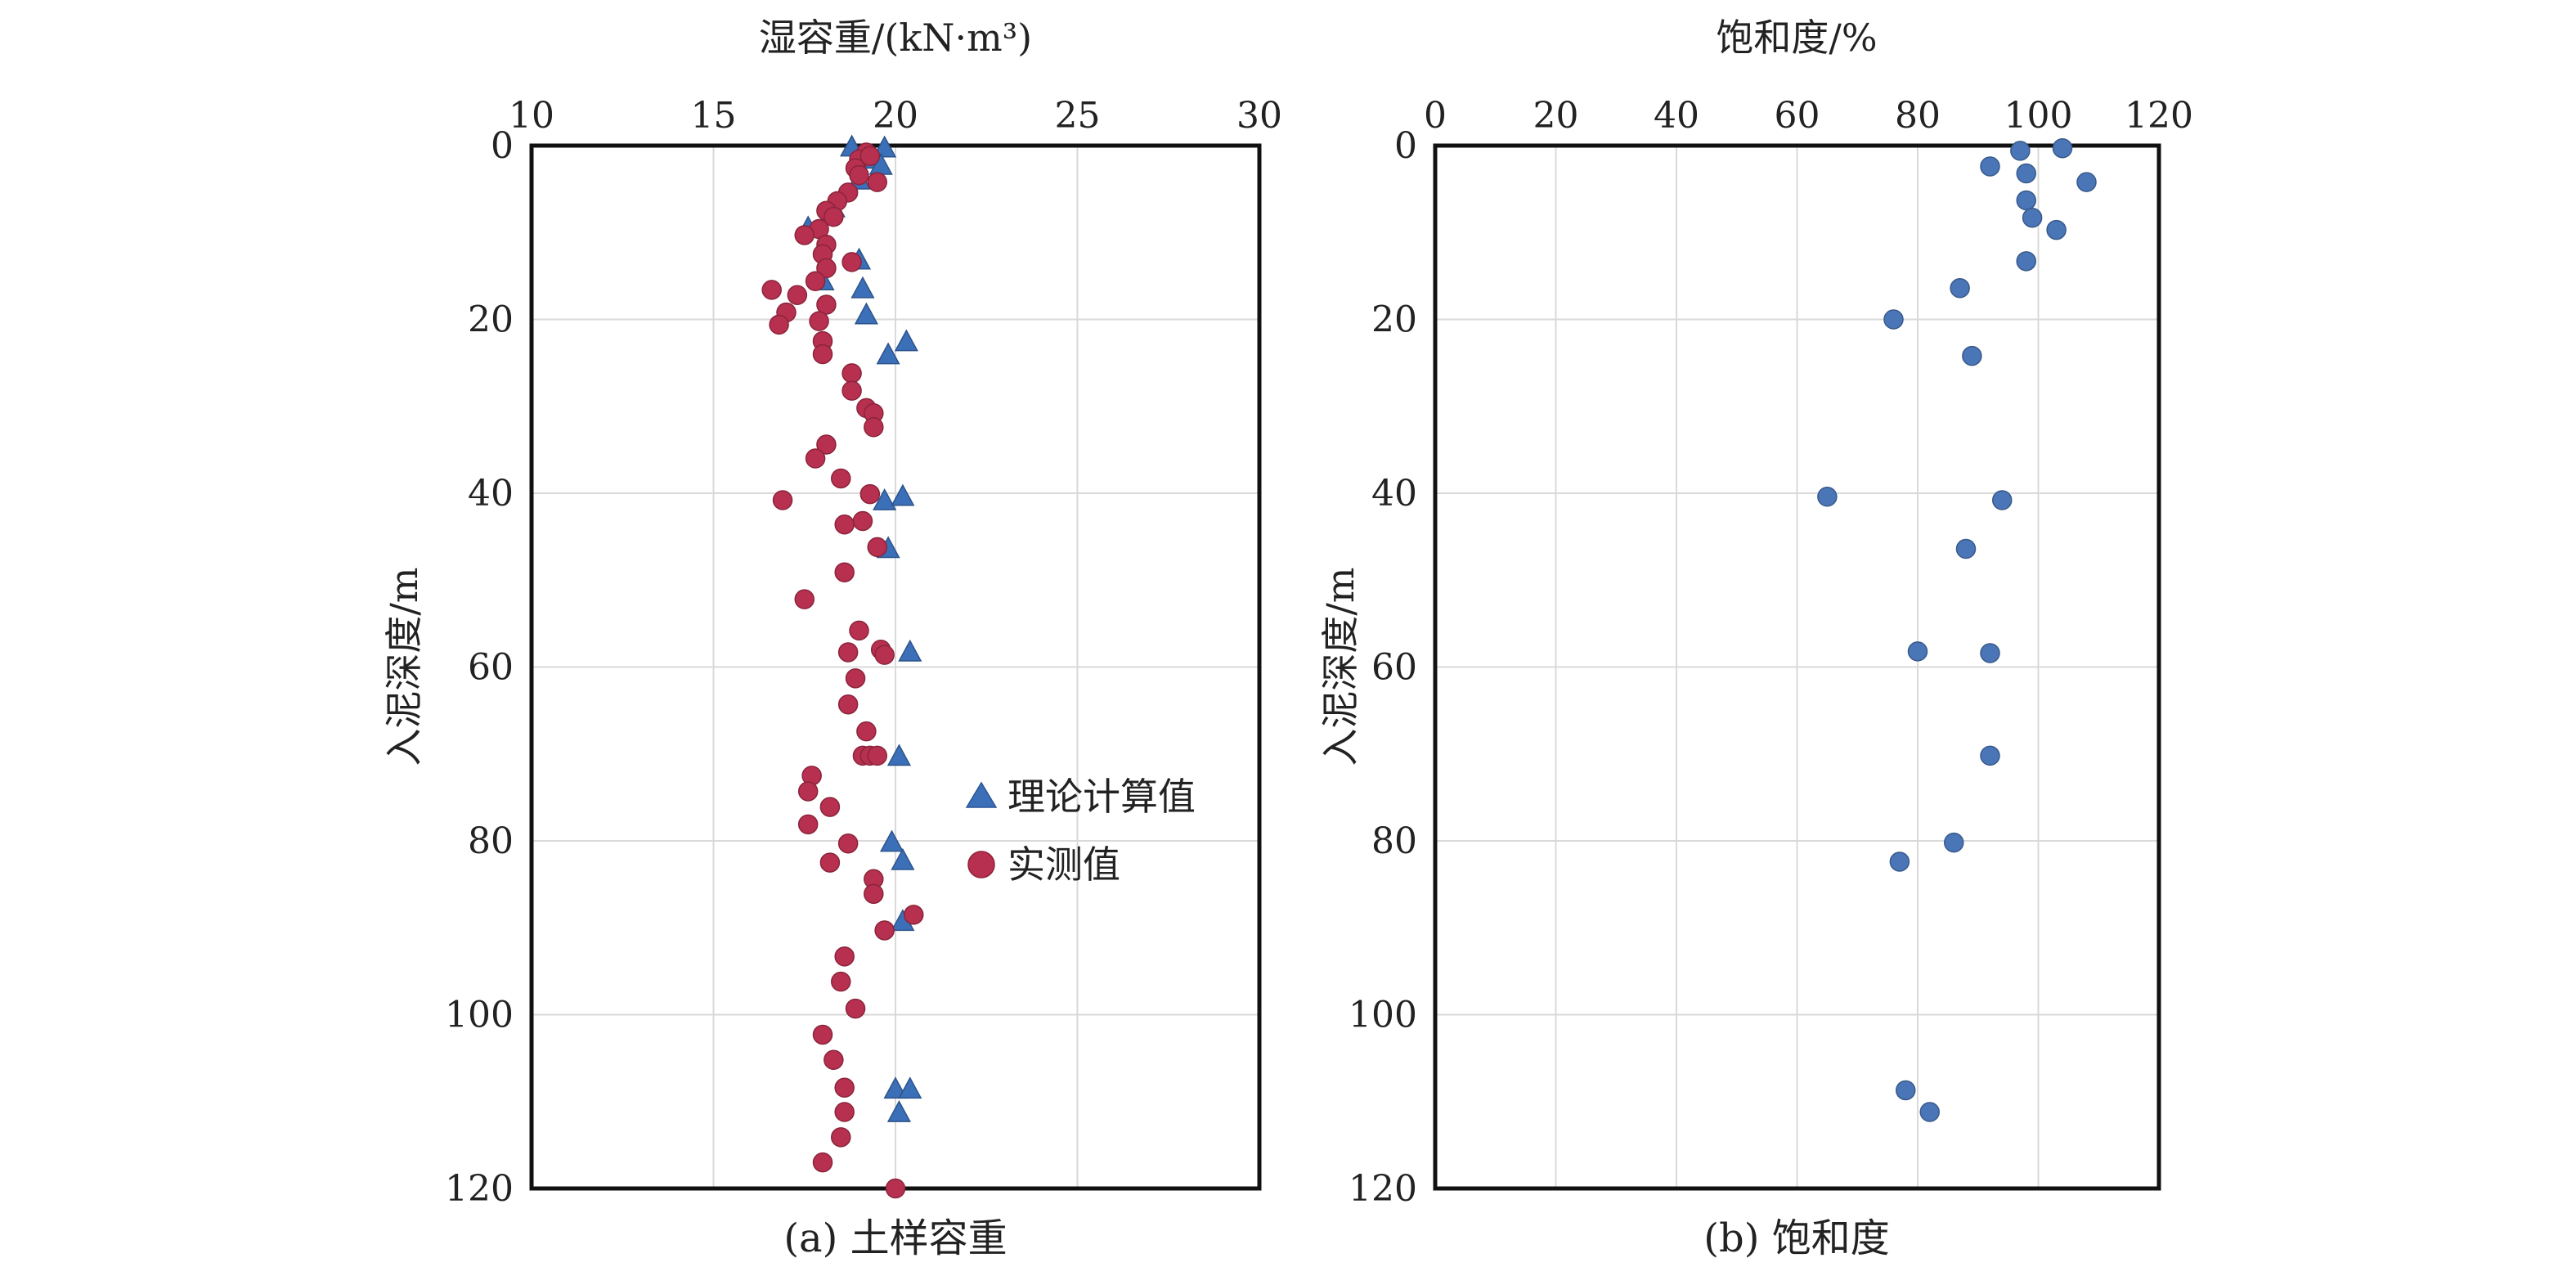 The image size is (2576, 1267). Describe the element at coordinates (1340, 666) in the screenshot. I see `chart-b-y-axis-title: 入泥深度/m` at that location.